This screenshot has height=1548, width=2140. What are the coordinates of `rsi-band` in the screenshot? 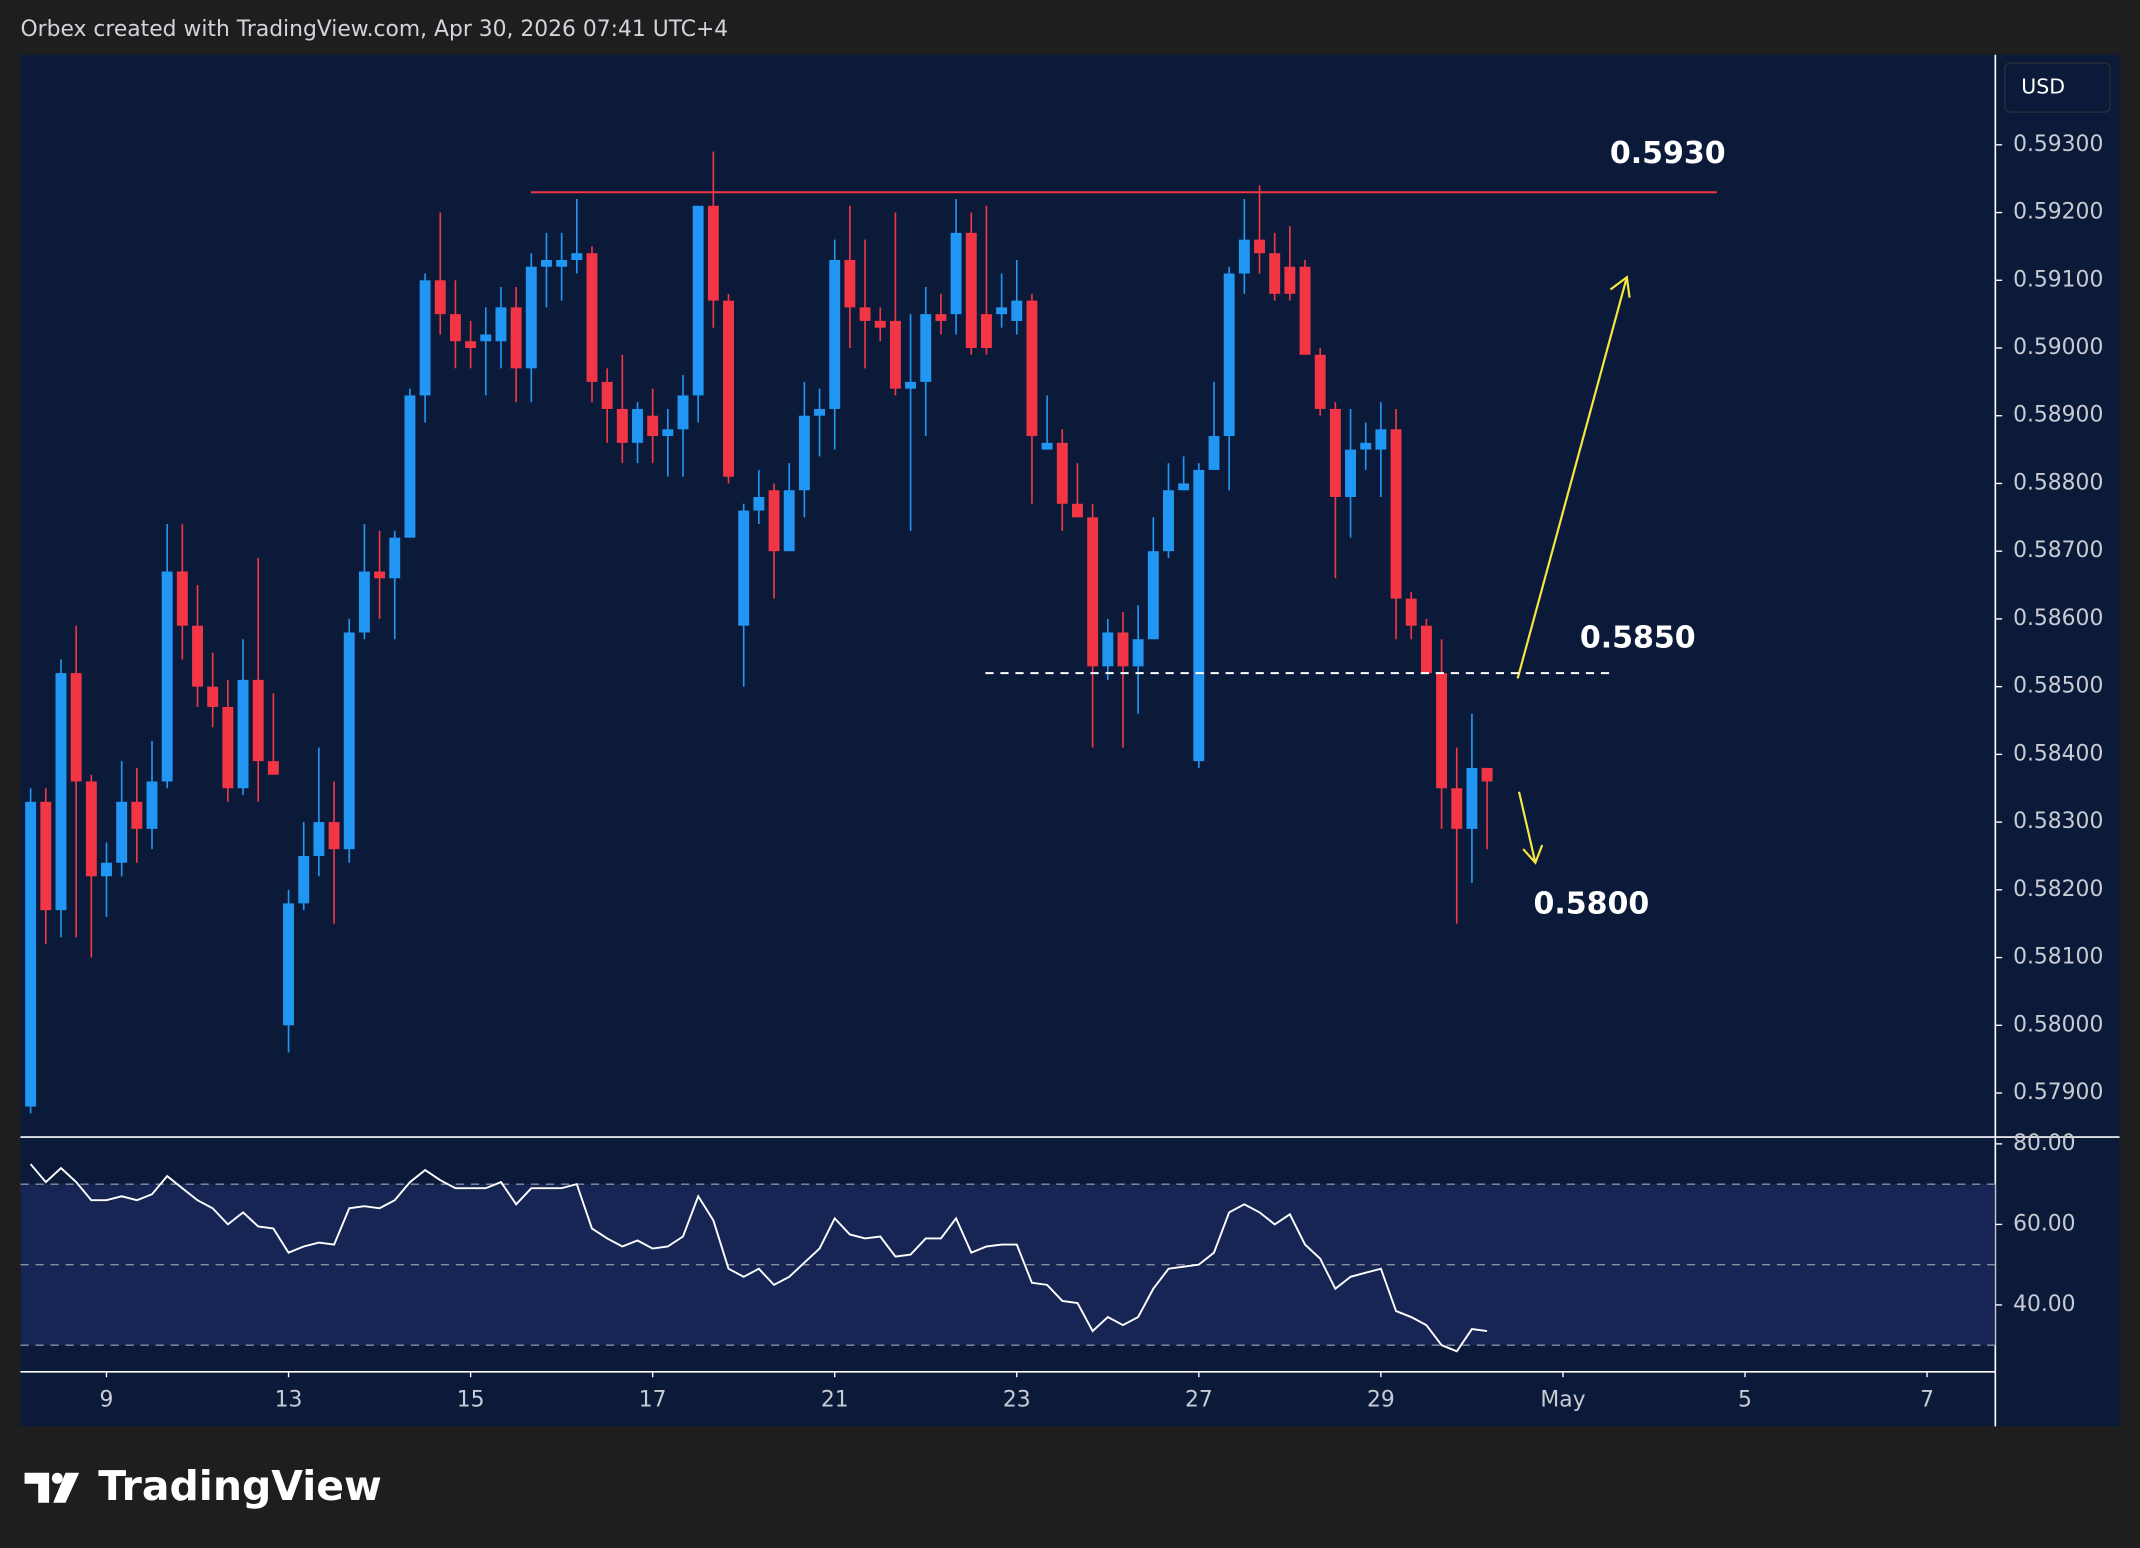 It's located at (1008, 1265).